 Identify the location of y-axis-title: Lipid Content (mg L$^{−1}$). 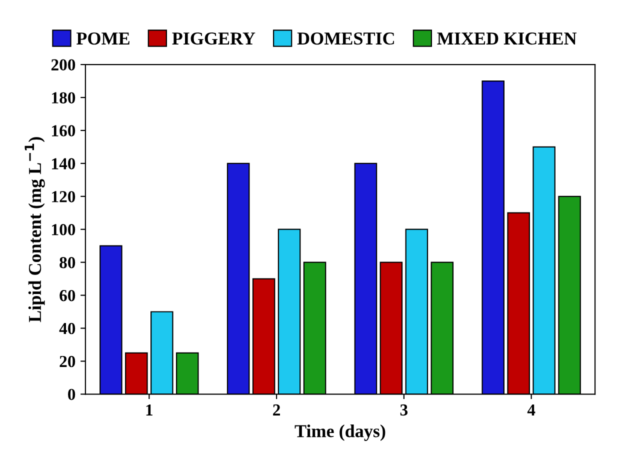
(34, 229).